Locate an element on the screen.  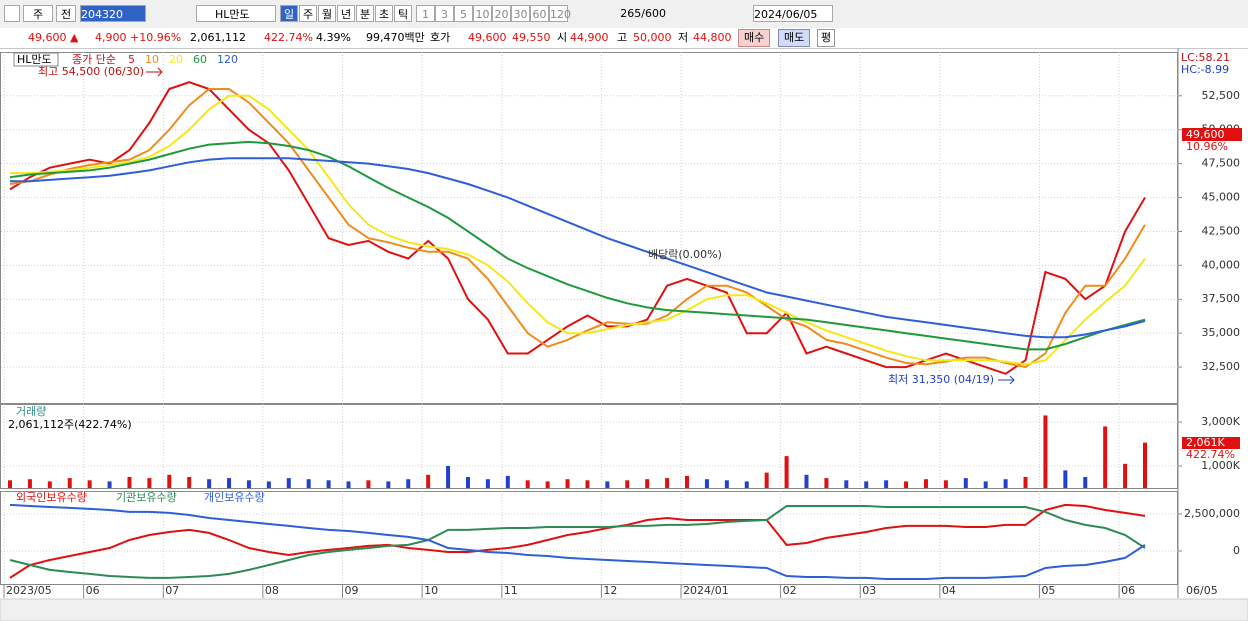
unit-button: 년 is located at coordinates (346, 13).